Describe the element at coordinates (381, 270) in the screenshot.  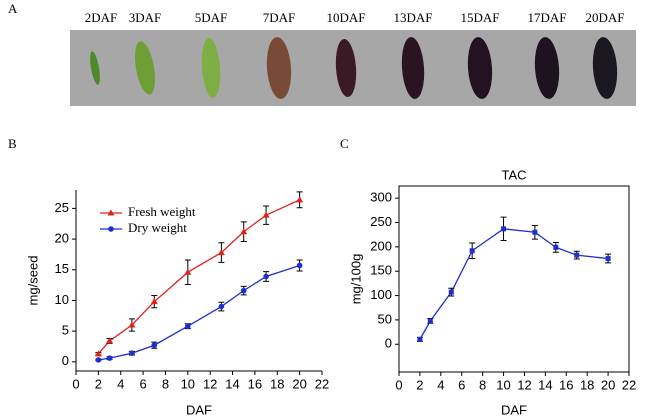
I see `y-tick-label: 150` at that location.